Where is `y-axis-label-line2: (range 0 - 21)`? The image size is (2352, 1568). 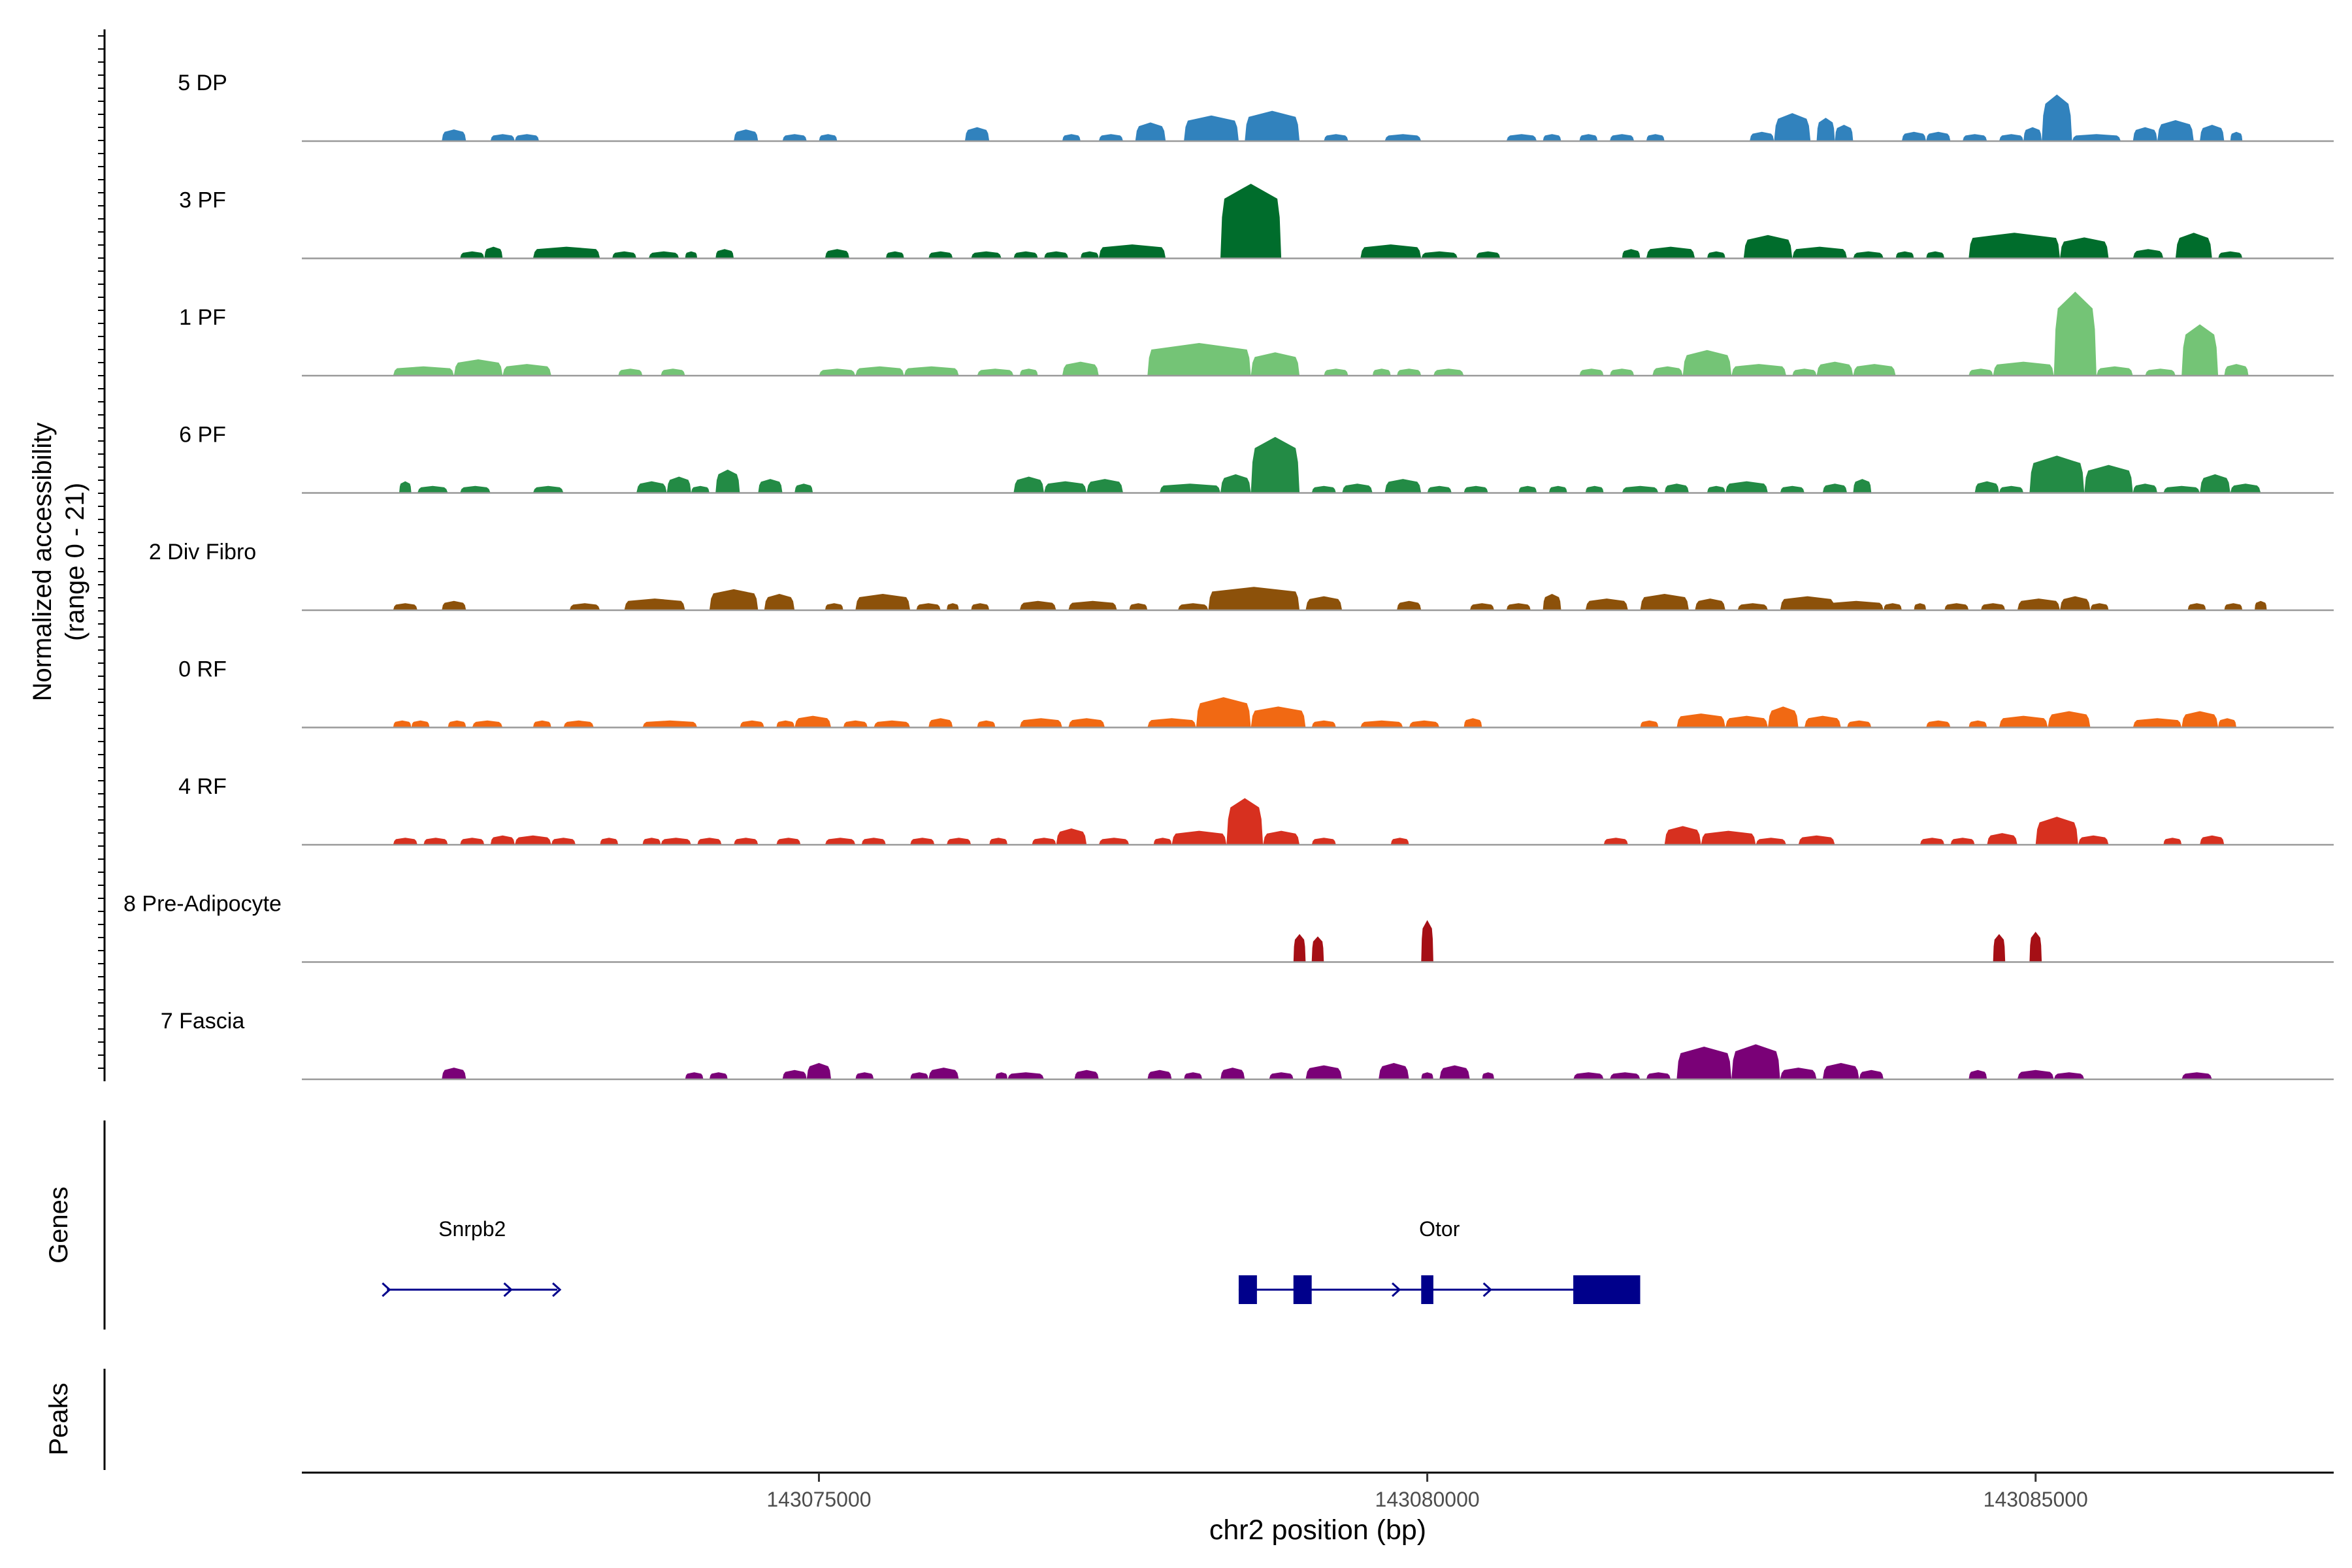
y-axis-label-line2: (range 0 - 21) is located at coordinates (75, 562).